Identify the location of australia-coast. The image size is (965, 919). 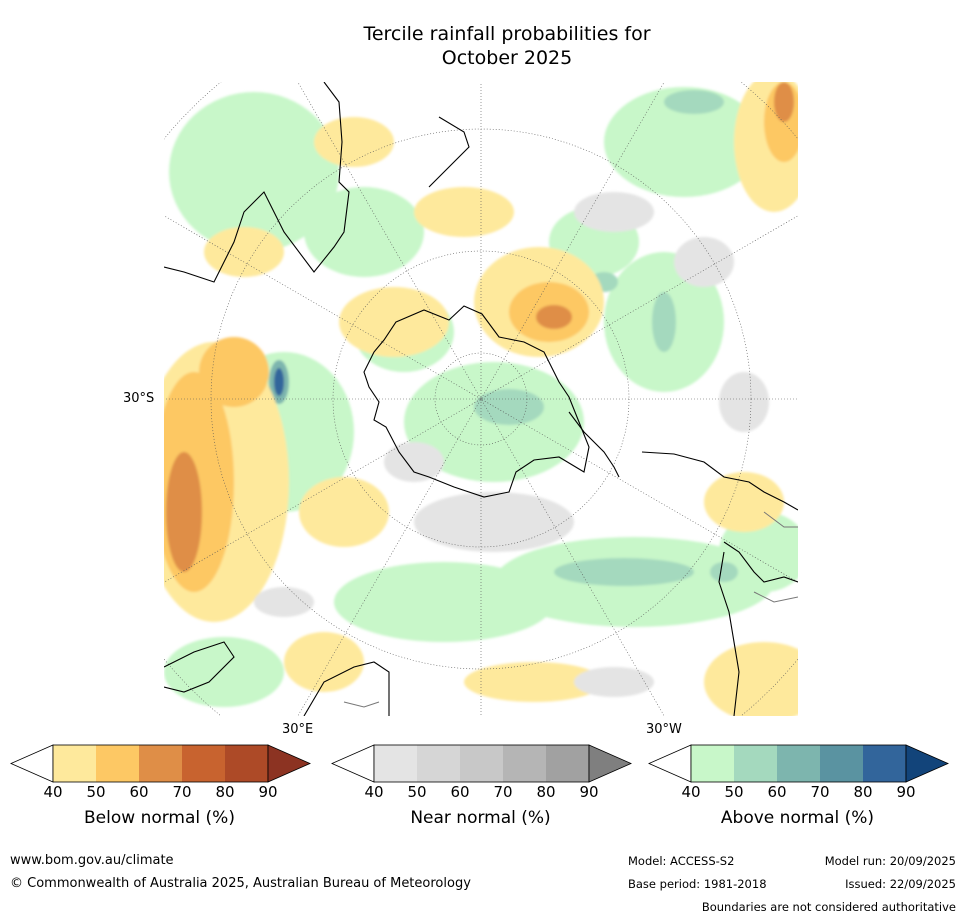
(257, 182).